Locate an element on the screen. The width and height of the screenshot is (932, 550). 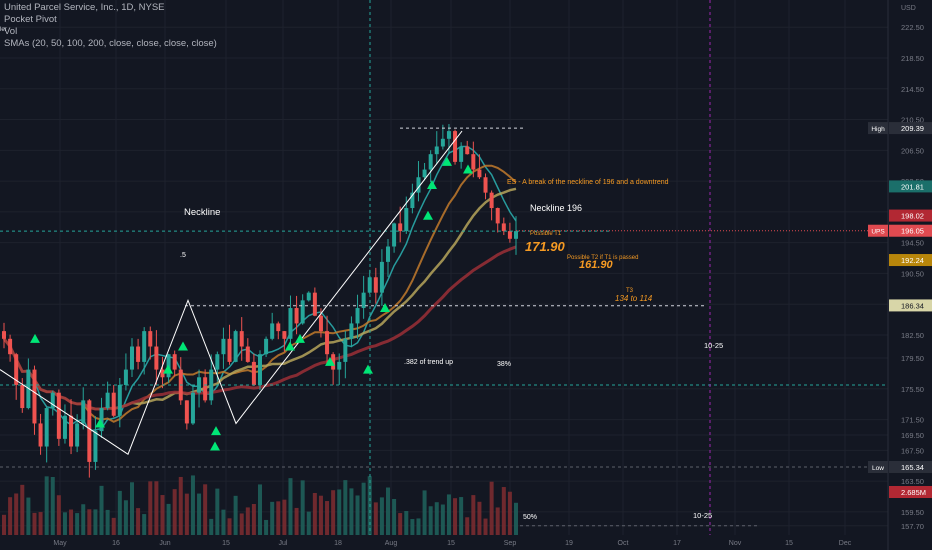
badge-label: Low is located at coordinates (878, 468).